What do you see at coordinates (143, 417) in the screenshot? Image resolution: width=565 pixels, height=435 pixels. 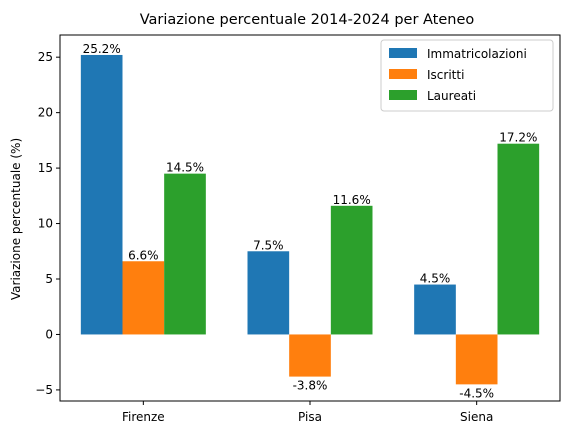 I see `x-tick-label: Firenze` at bounding box center [143, 417].